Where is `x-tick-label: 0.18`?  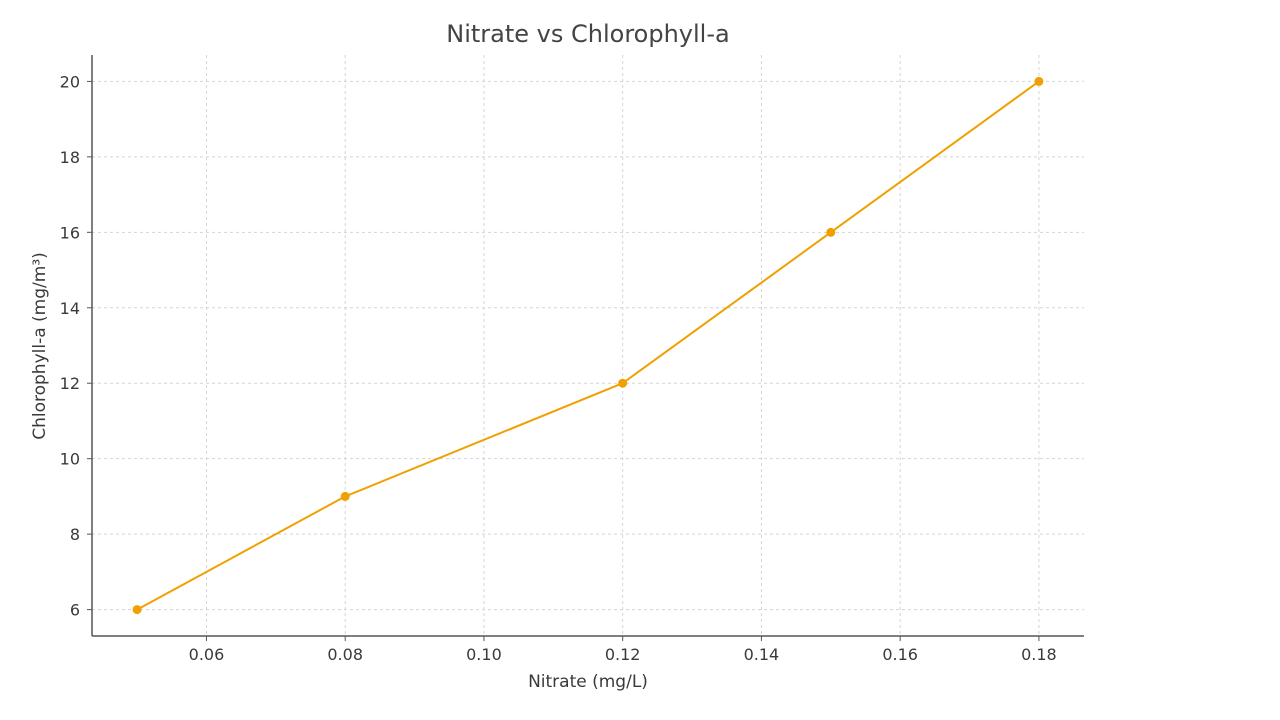 x-tick-label: 0.18 is located at coordinates (1039, 654).